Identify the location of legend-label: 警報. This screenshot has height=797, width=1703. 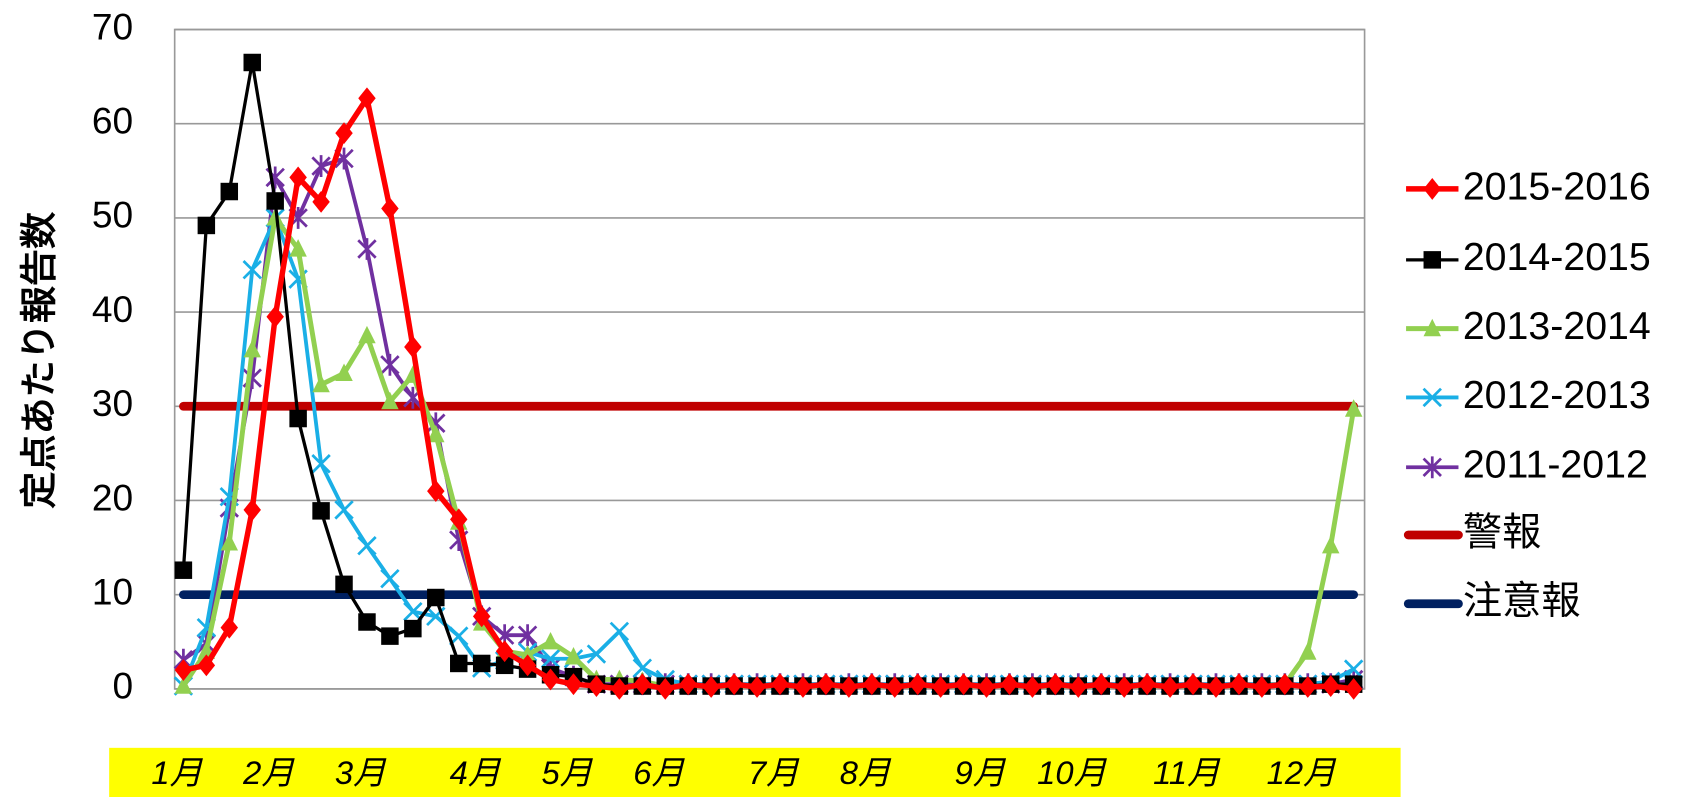
(1502, 532).